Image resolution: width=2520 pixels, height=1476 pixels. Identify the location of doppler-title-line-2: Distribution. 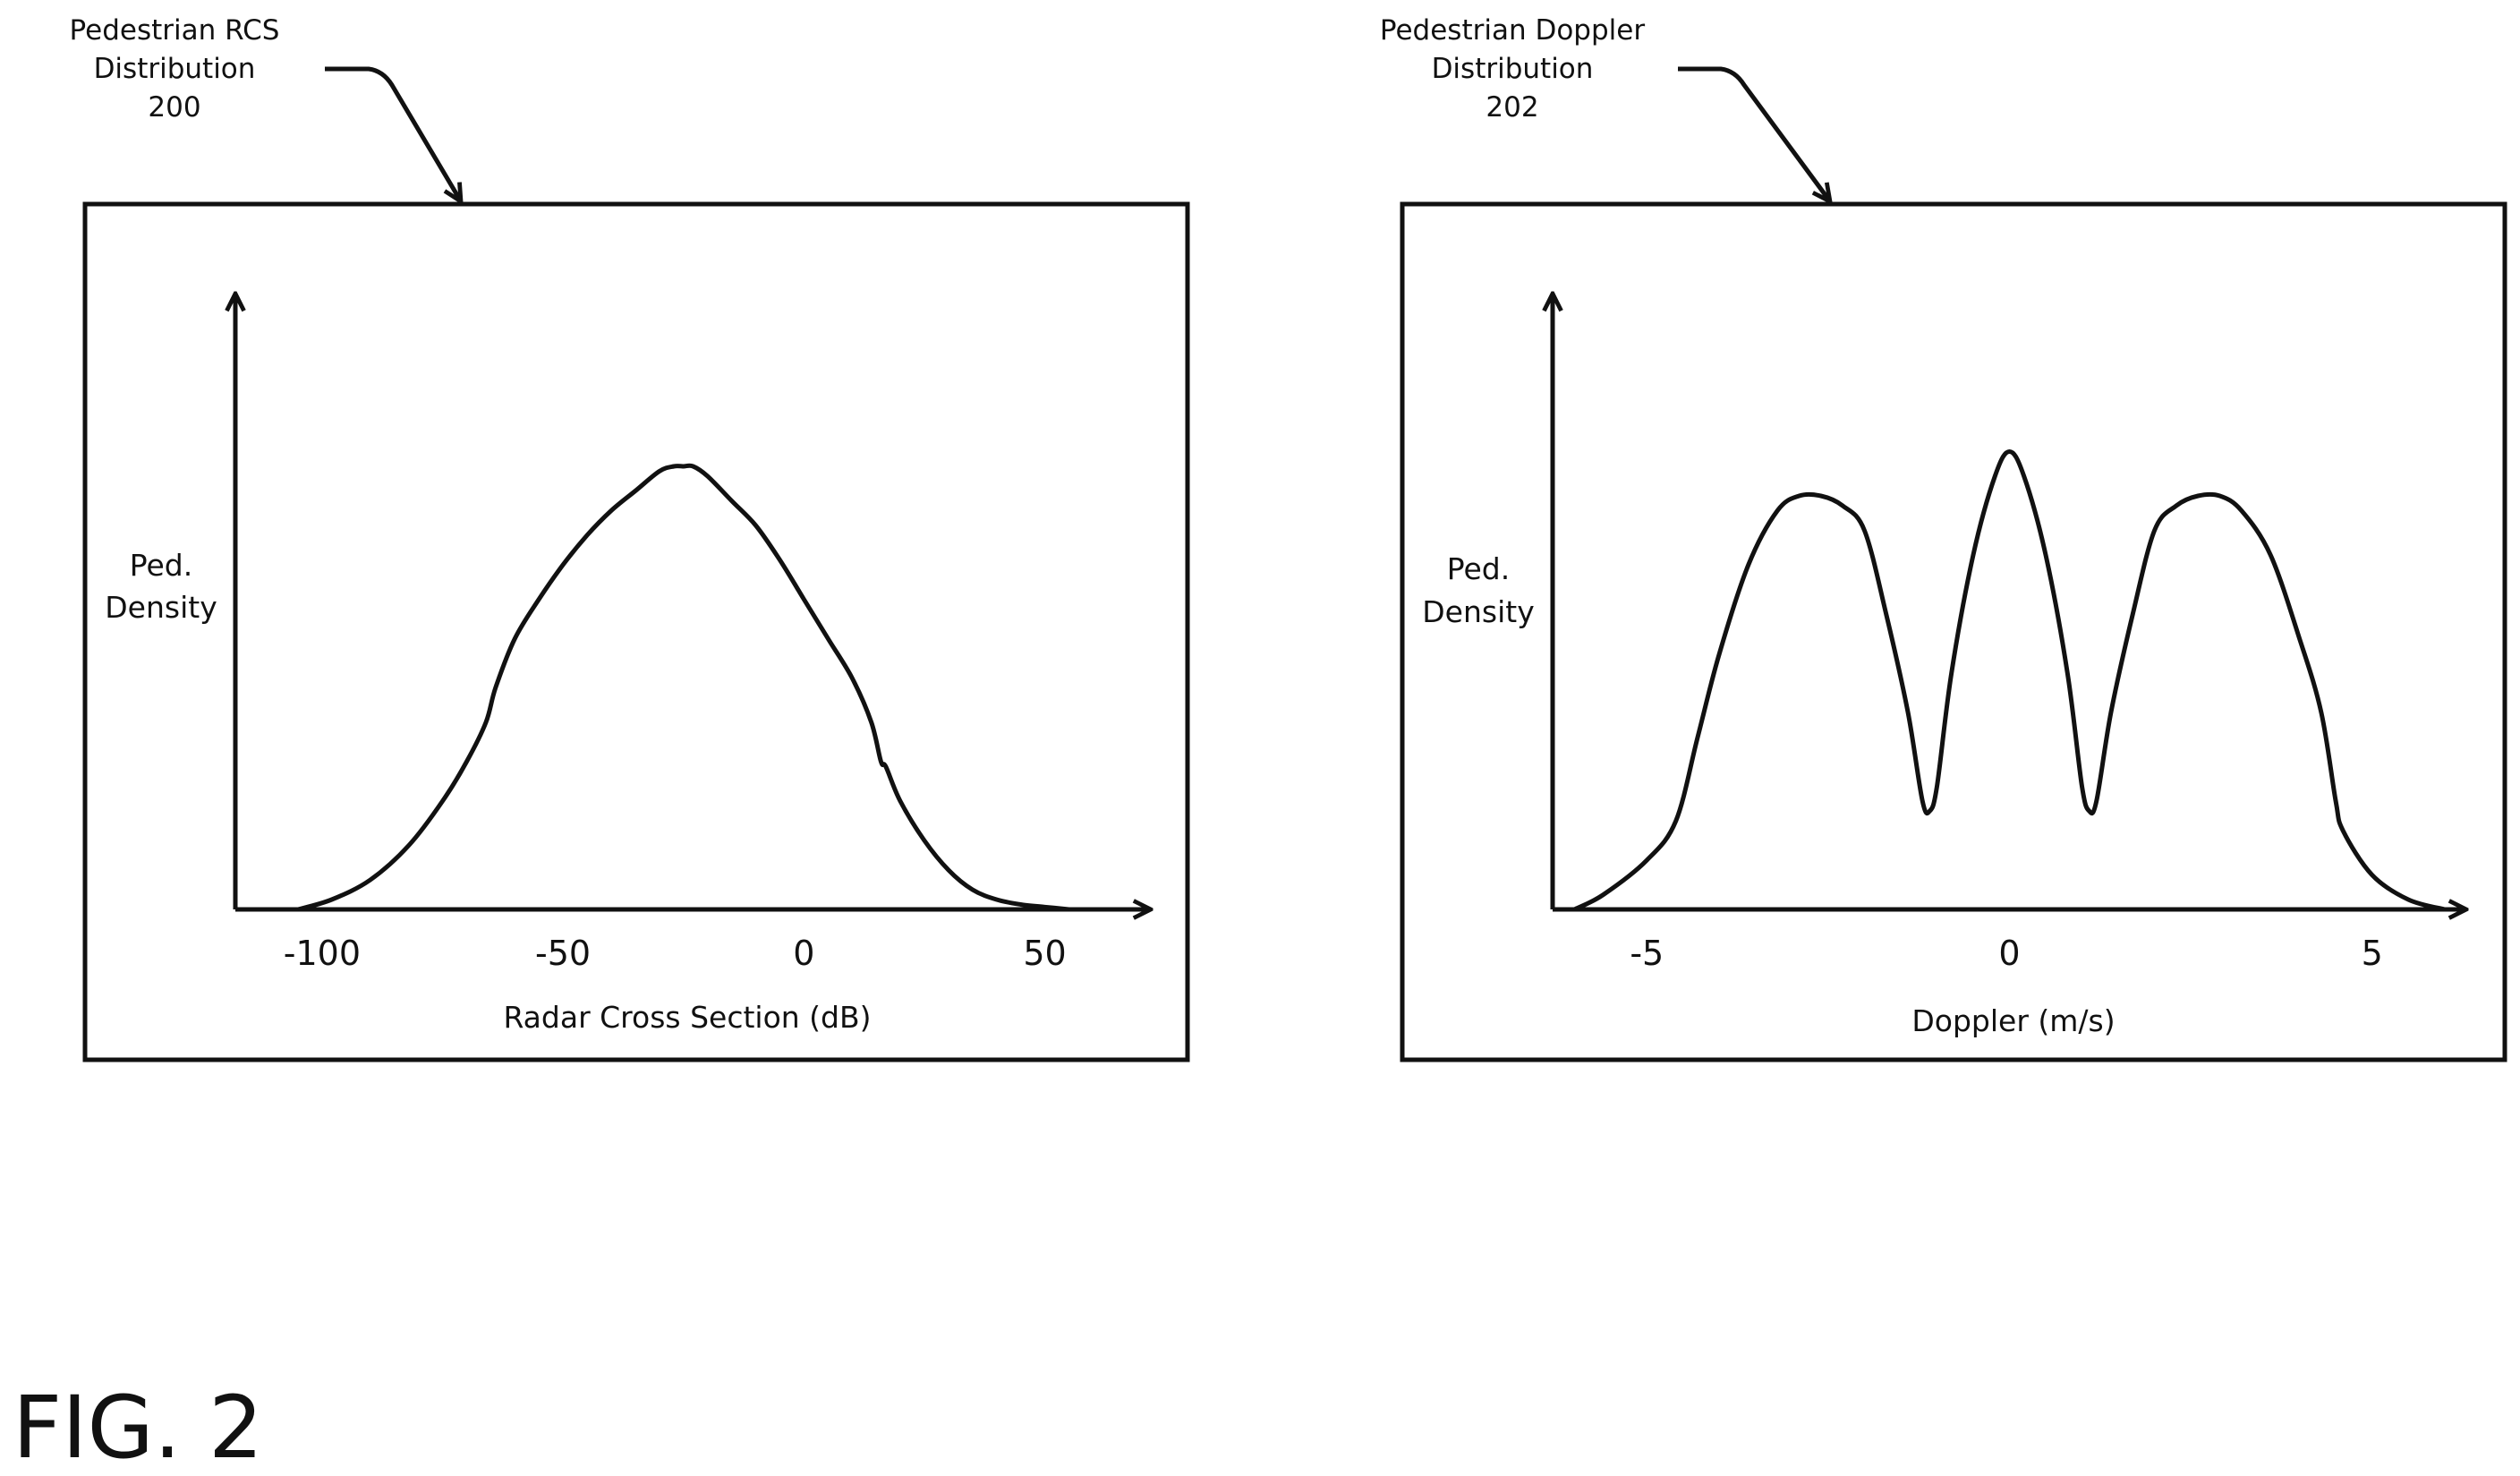
(1513, 69).